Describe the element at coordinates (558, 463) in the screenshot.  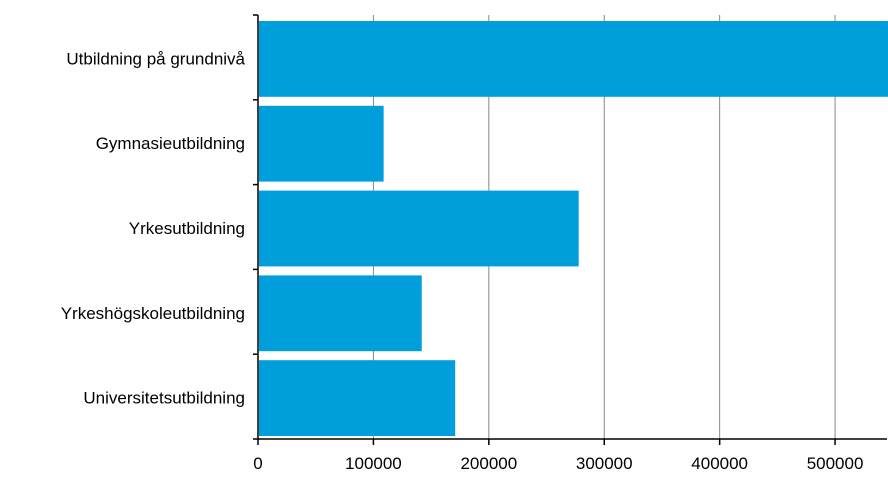
I see `x-tick-labels: 0 100000 200000 300000 400000 500000` at that location.